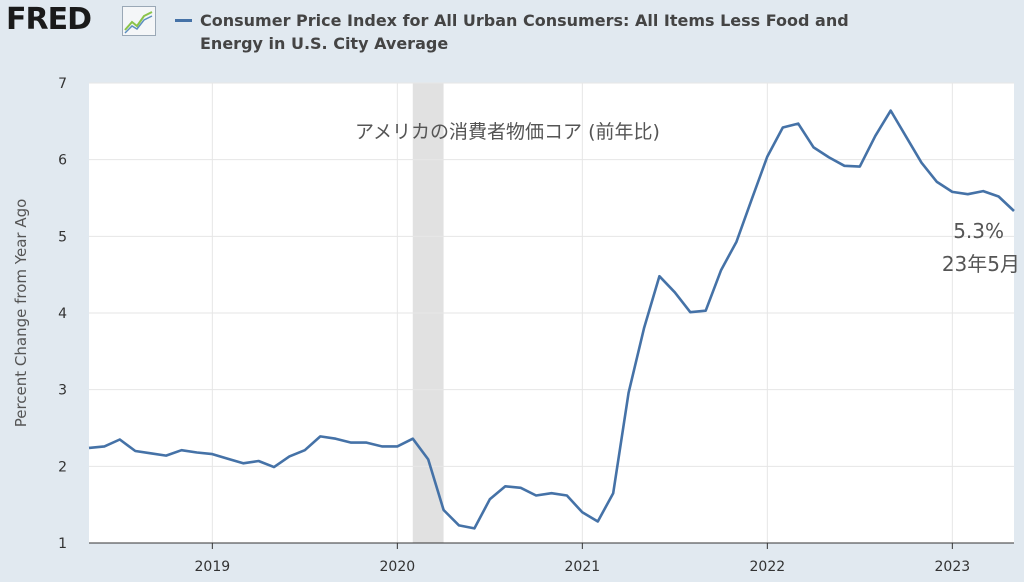 Image resolution: width=1024 pixels, height=582 pixels. I want to click on y-tick-label: 6, so click(62, 161).